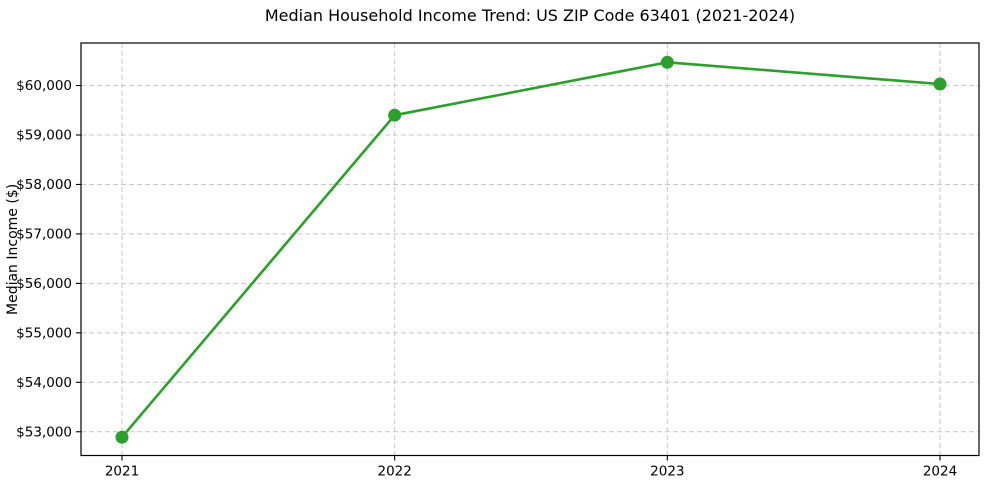 This screenshot has width=989, height=490. Describe the element at coordinates (122, 472) in the screenshot. I see `x-tick-label: 2021` at that location.